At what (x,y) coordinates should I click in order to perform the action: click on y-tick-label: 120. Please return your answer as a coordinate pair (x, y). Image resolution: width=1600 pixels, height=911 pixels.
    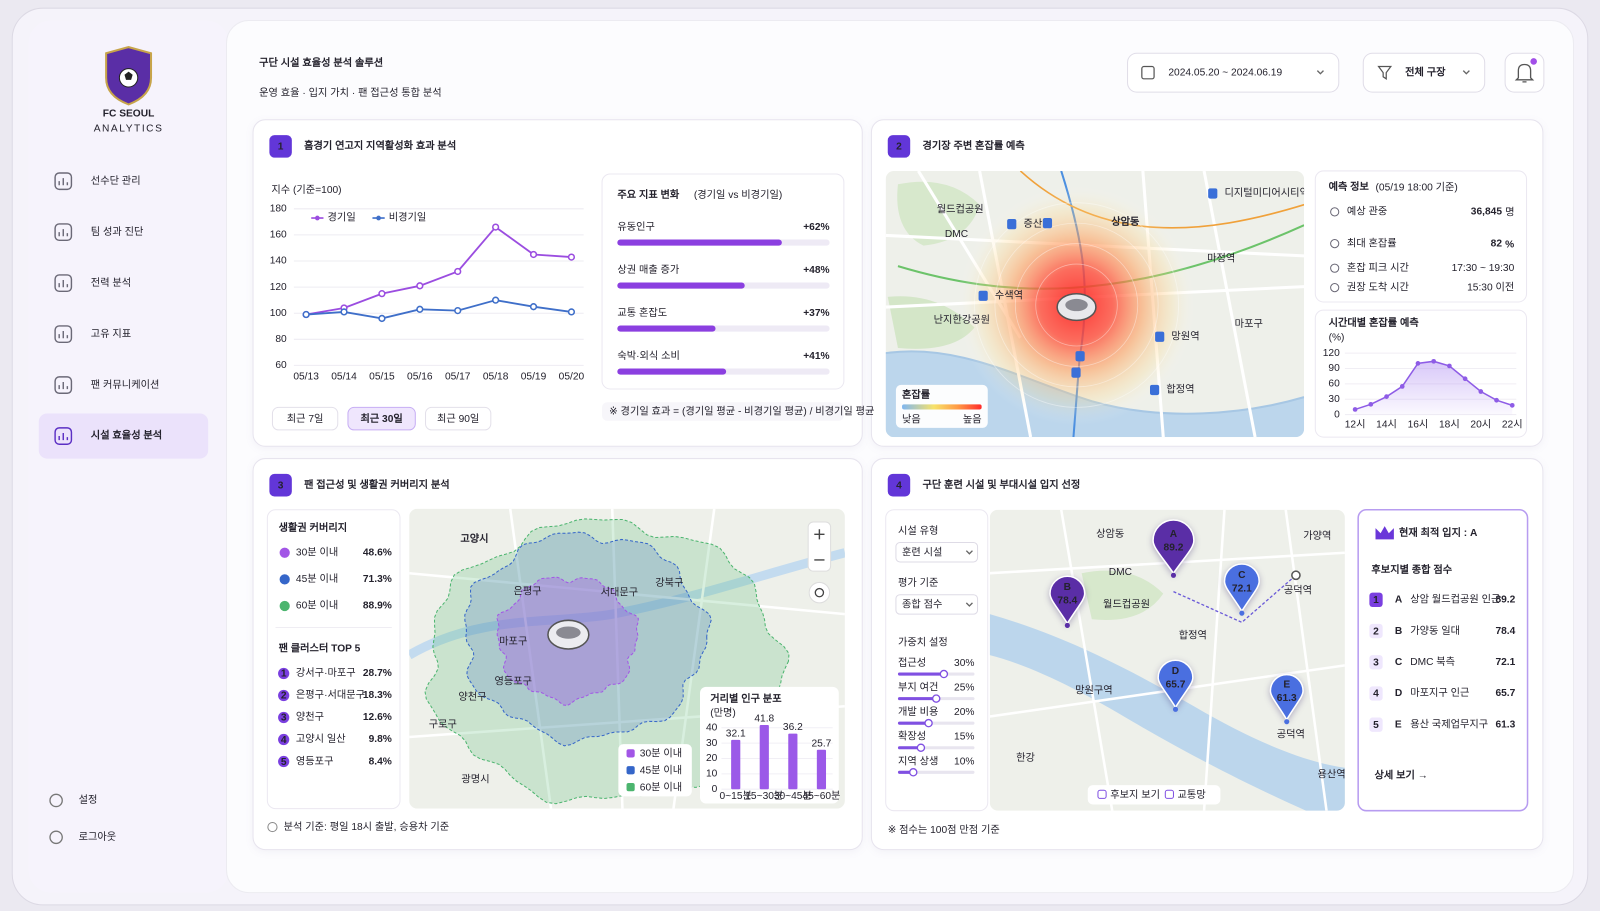
    Looking at the image, I should click on (278, 287).